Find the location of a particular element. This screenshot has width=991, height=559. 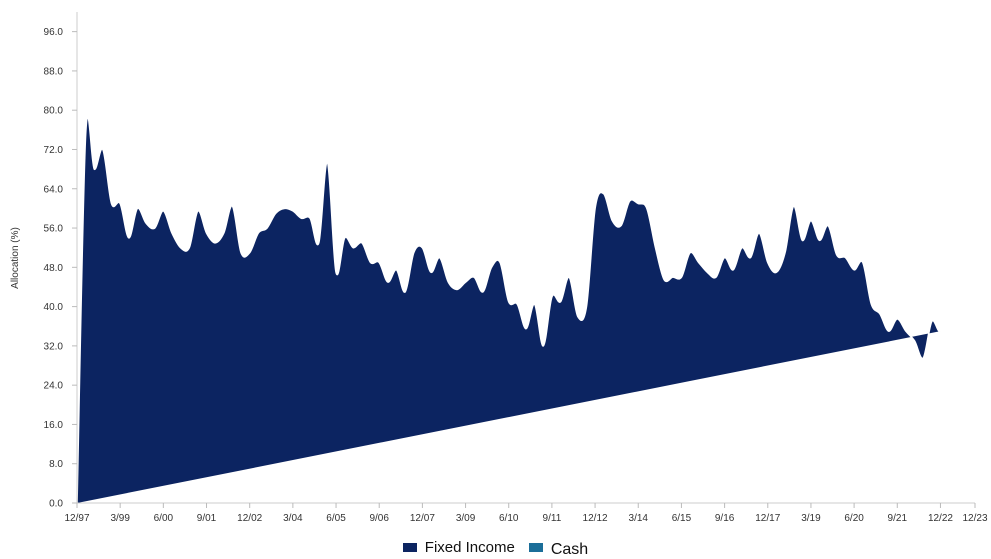

x-tick-label: 6/20 is located at coordinates (854, 518).